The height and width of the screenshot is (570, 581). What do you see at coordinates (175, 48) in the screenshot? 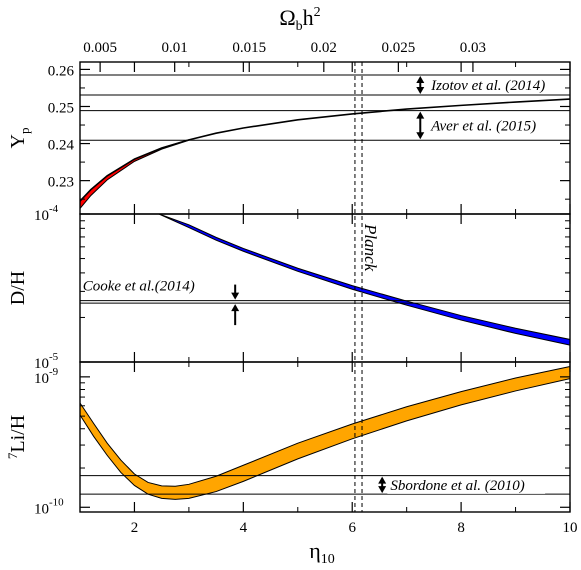
I see `top-tick-label-1: 0.01` at bounding box center [175, 48].